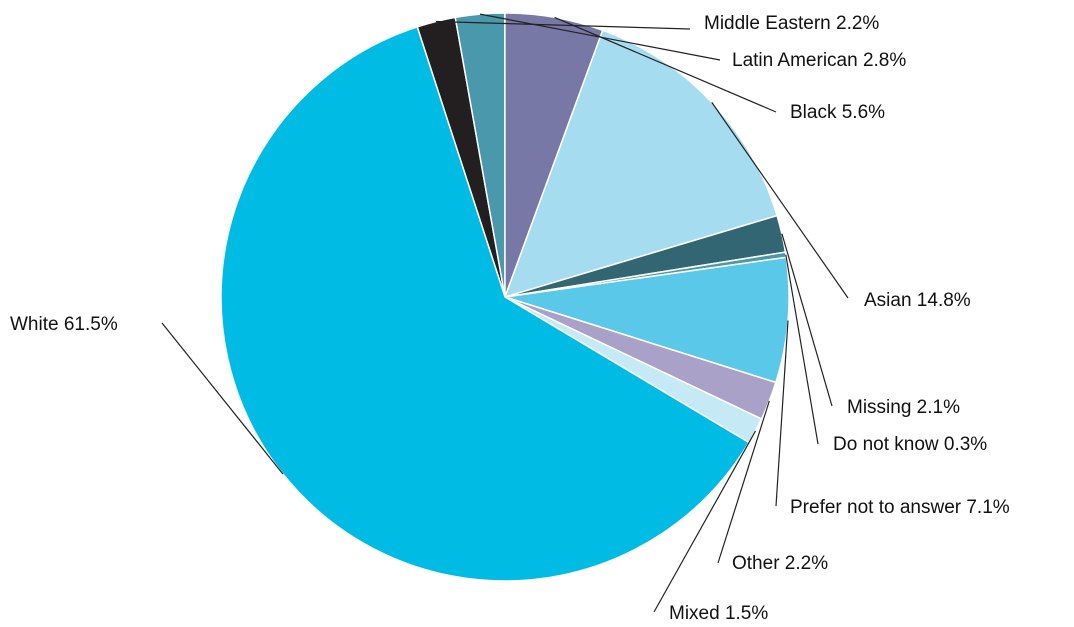 The image size is (1074, 627). I want to click on slice-label-asian: Asian 14.8%, so click(917, 300).